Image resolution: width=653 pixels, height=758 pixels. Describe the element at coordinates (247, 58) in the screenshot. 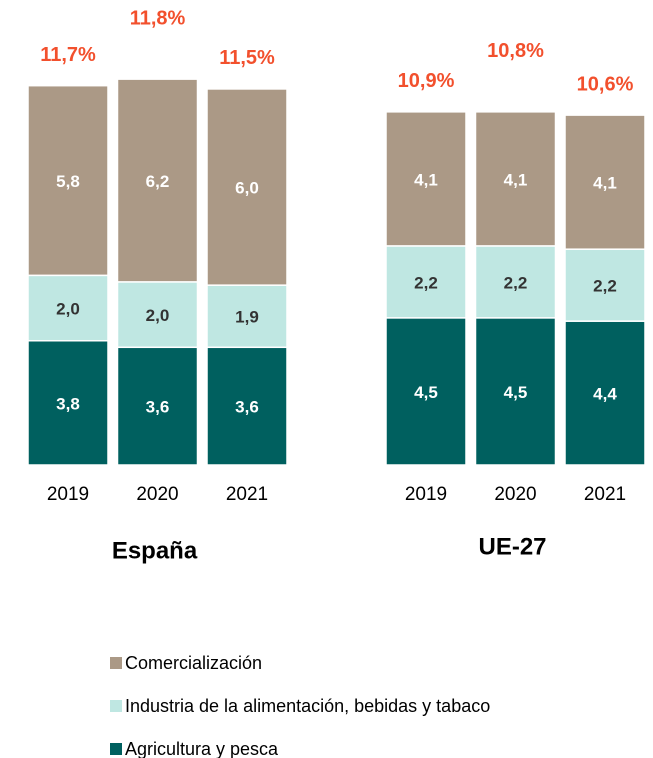

I see `total-label: 11,5%` at that location.